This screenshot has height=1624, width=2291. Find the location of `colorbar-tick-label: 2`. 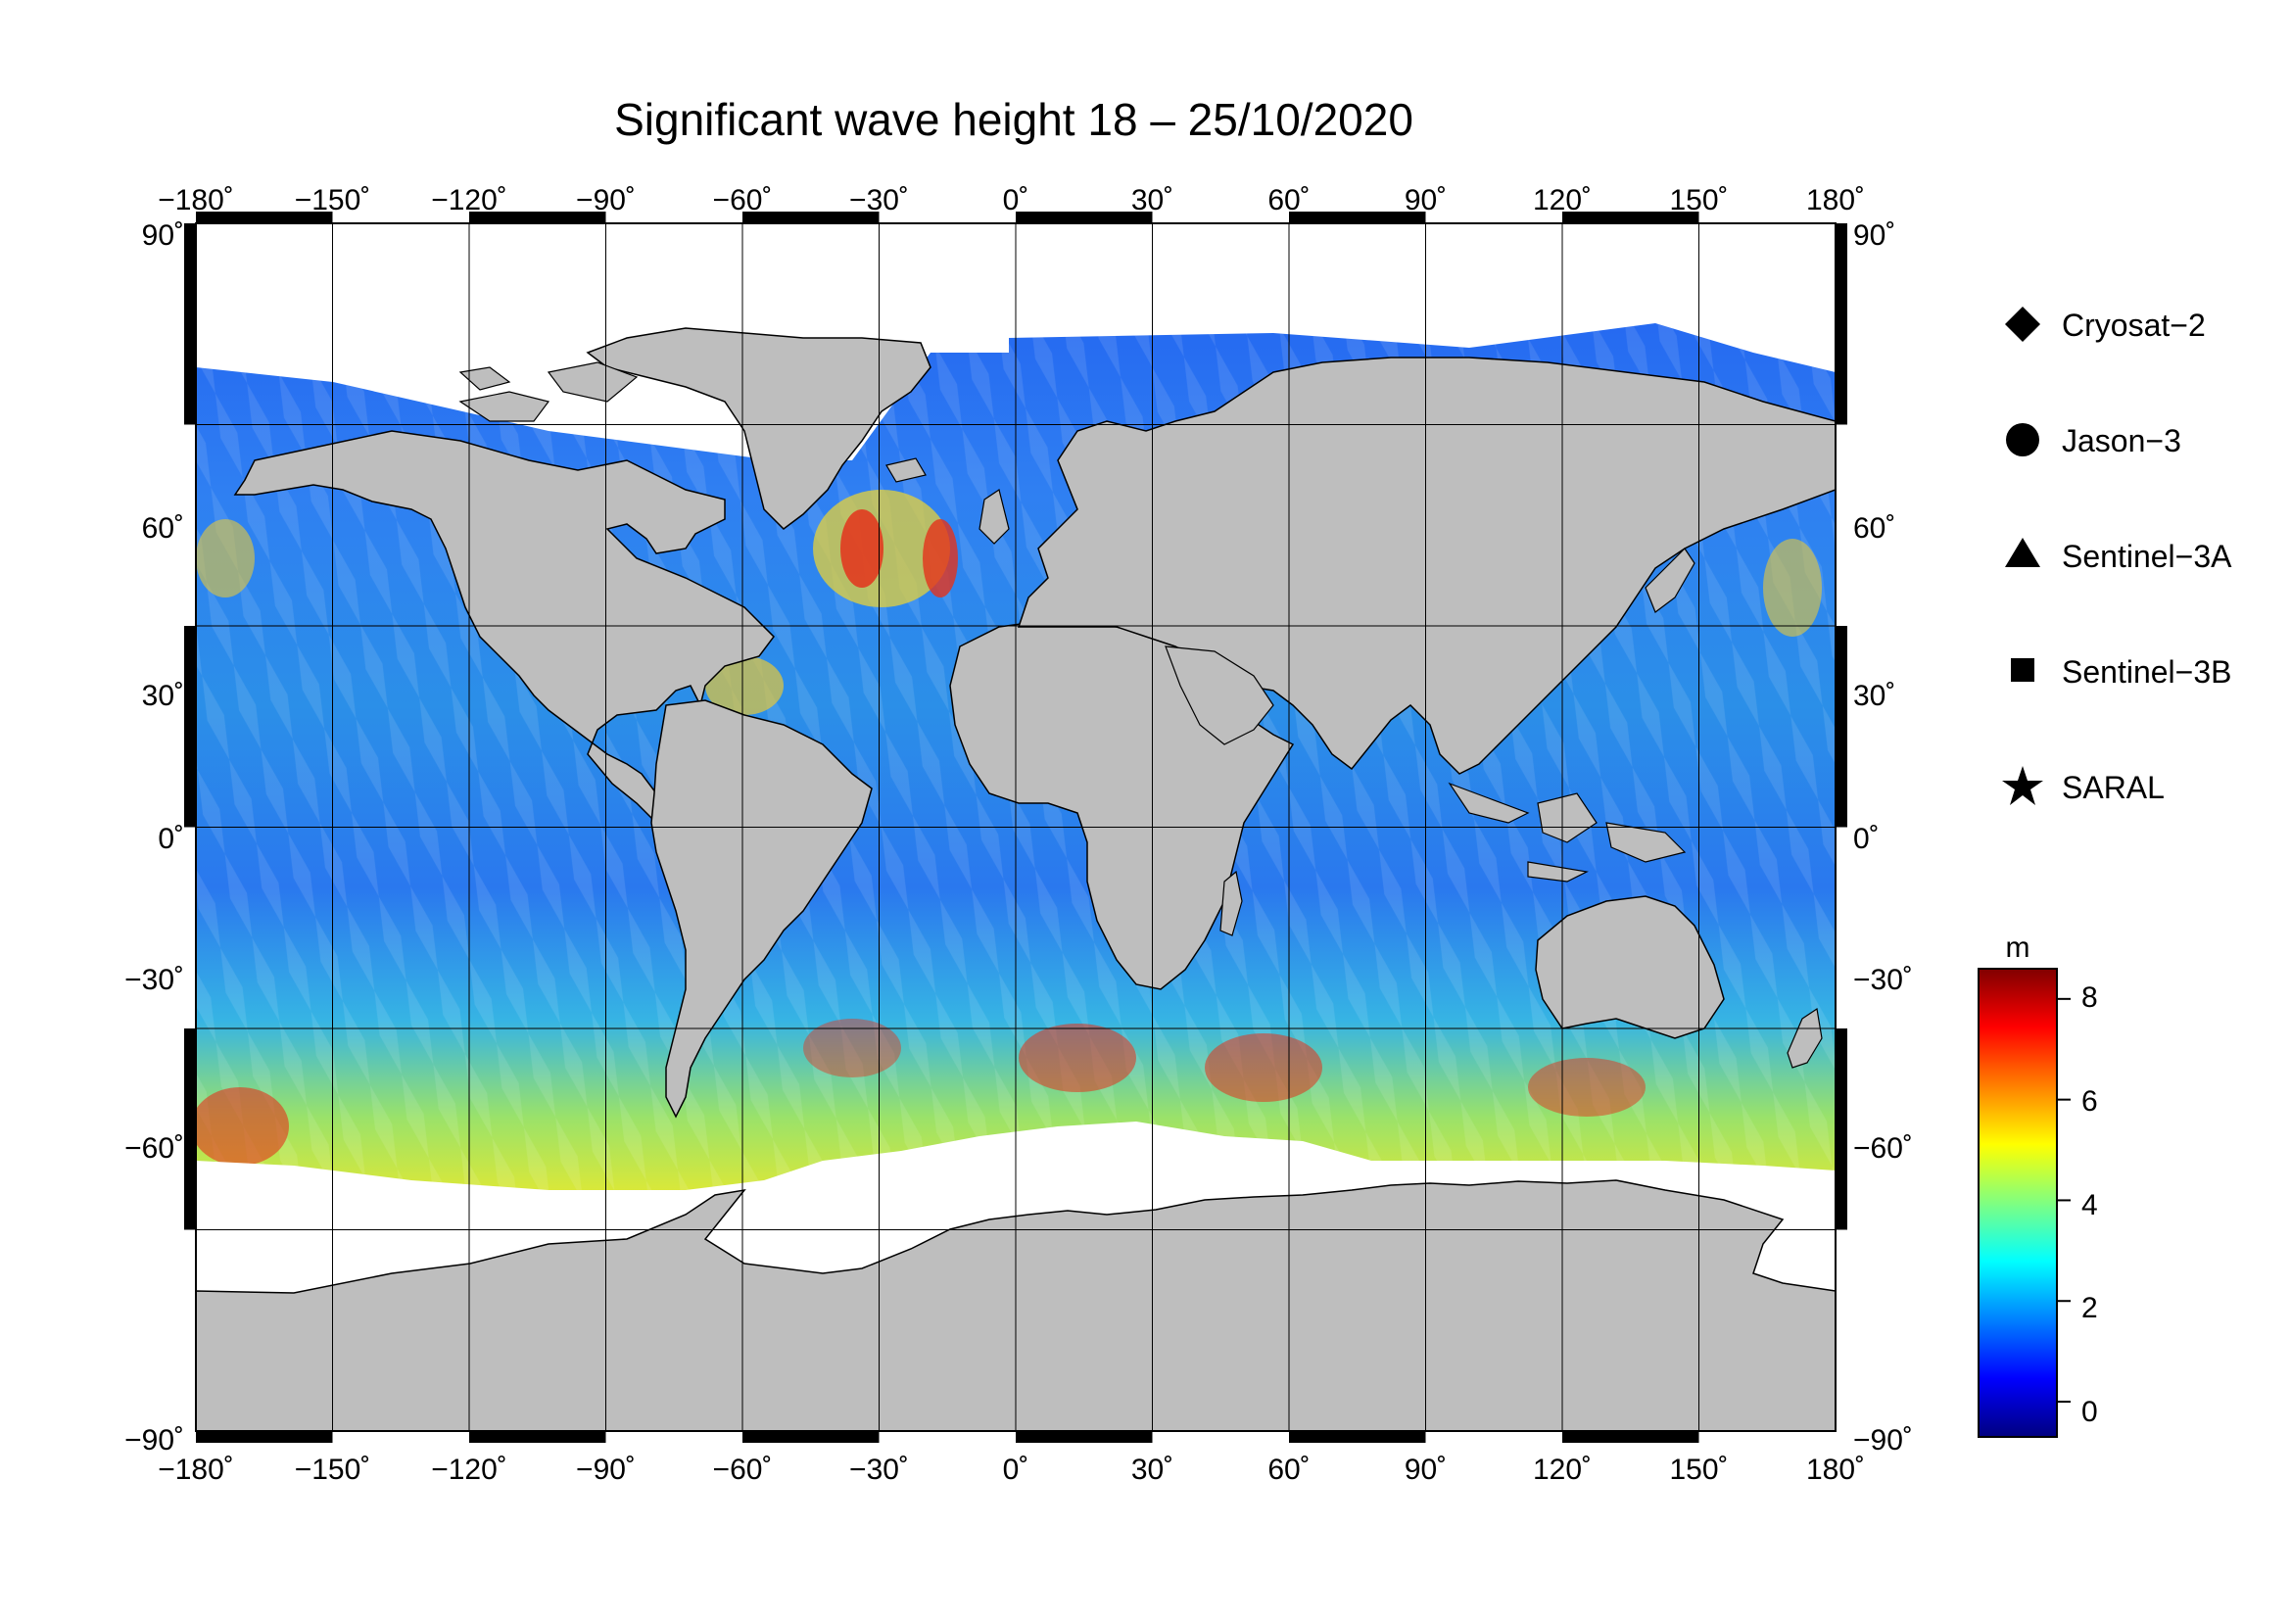

colorbar-tick-label: 2 is located at coordinates (2089, 1308).